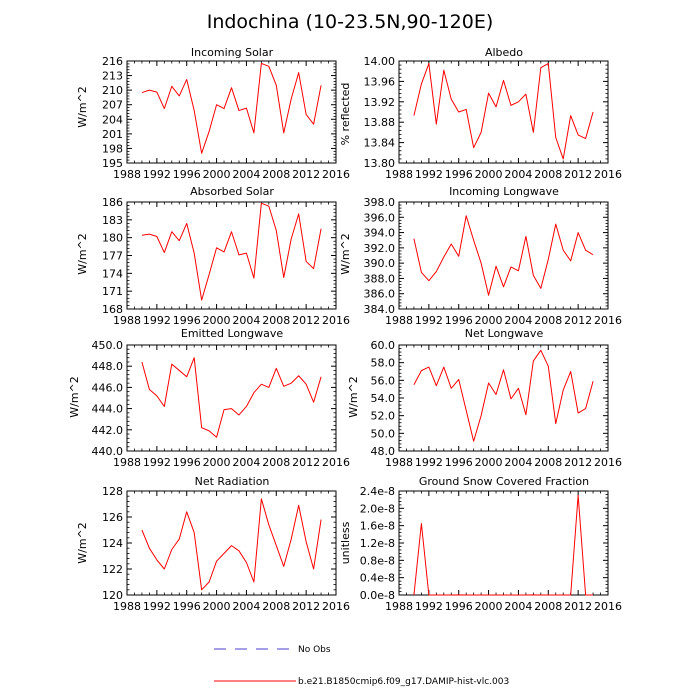  Describe the element at coordinates (377, 578) in the screenshot. I see `y-tick-label: 0.4e-8` at that location.